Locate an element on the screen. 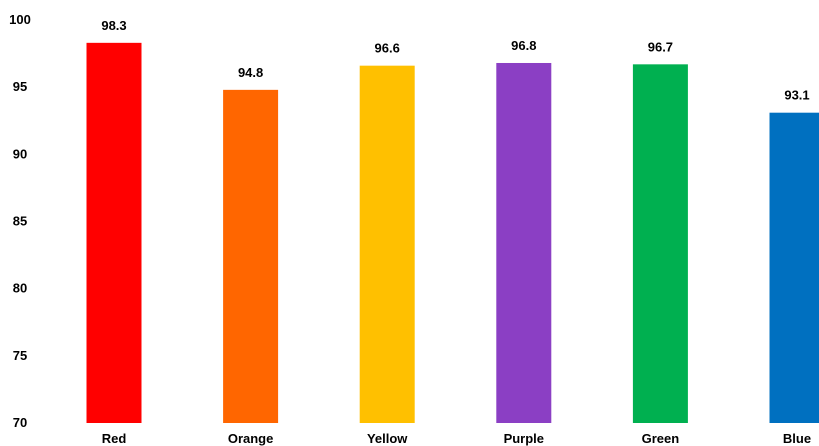  bar-yellow is located at coordinates (387, 244).